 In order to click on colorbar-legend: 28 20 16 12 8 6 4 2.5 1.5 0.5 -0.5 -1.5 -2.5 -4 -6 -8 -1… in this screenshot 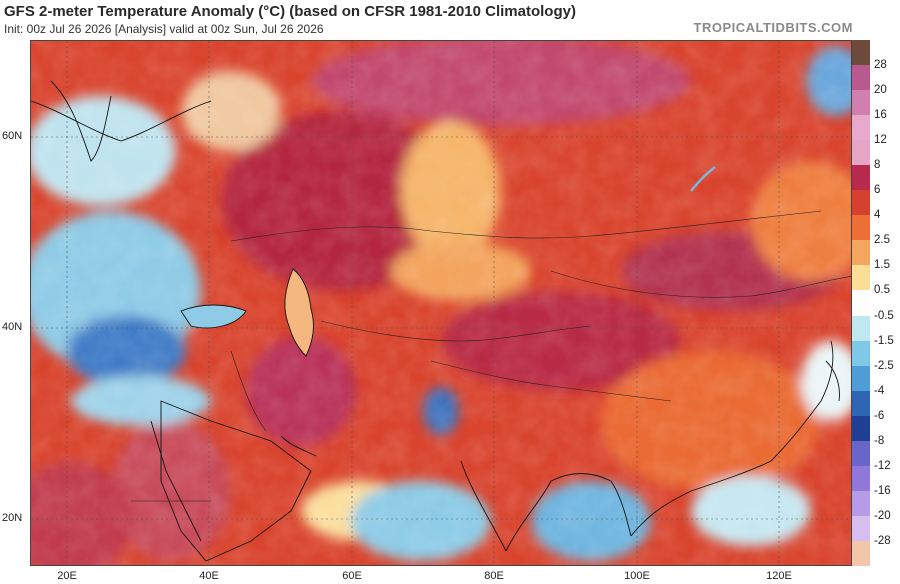, I will do `click(876, 303)`.